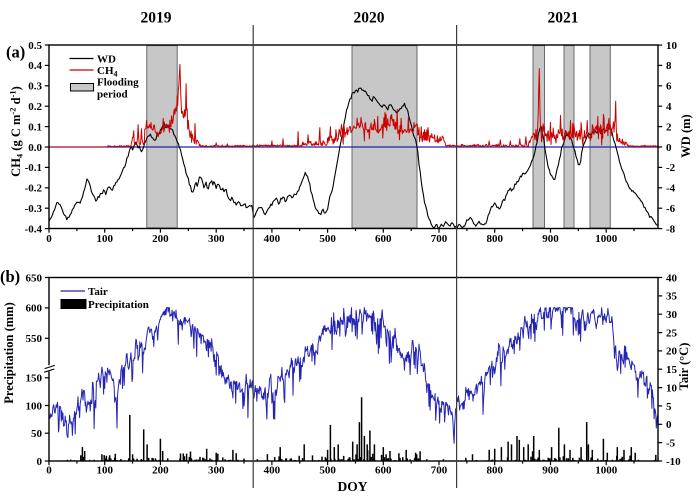 The width and height of the screenshot is (700, 499). I want to click on svg-text: 2020, so click(369, 18).